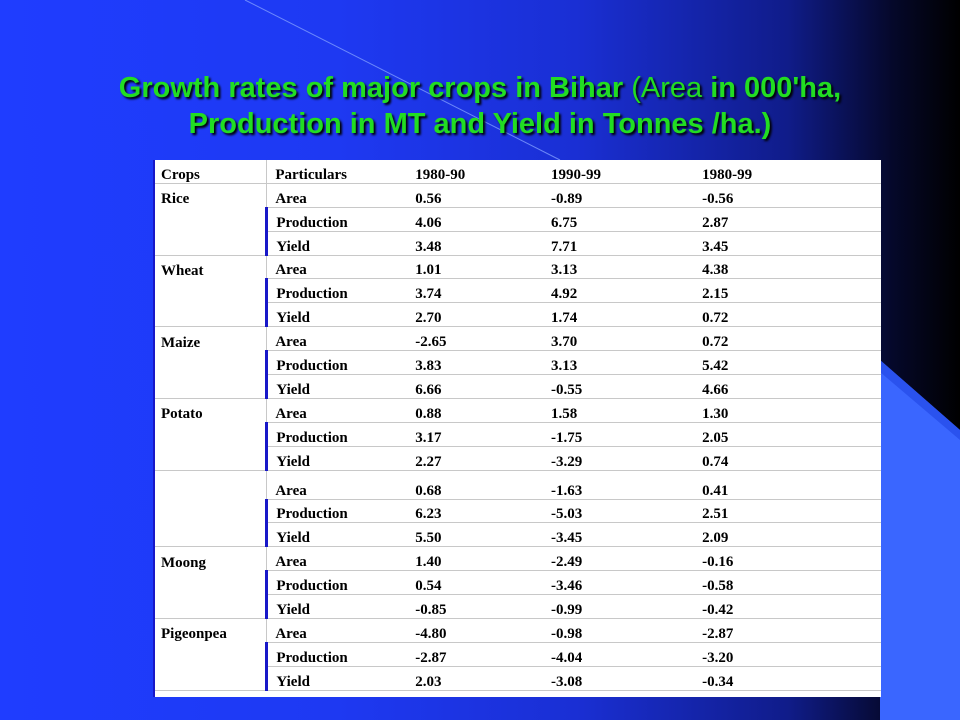 The image size is (960, 720). What do you see at coordinates (517, 535) in the screenshot?
I see `table-row: Yield 5.50 -3.45 2.09` at bounding box center [517, 535].